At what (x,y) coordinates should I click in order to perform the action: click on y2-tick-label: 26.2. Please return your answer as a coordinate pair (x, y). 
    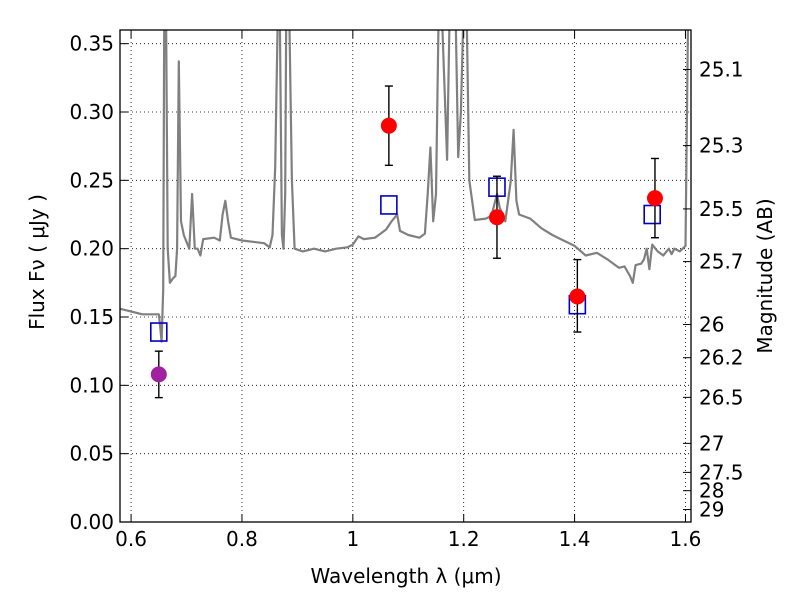
    Looking at the image, I should click on (721, 358).